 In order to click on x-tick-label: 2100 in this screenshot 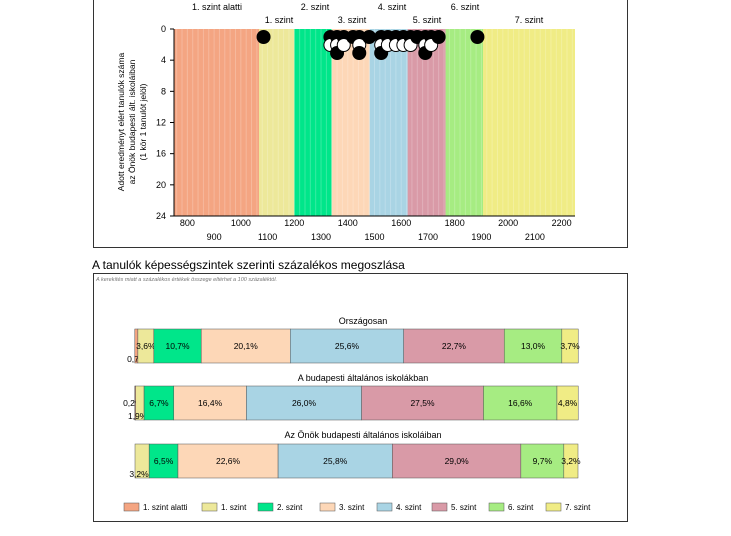, I will do `click(535, 237)`.